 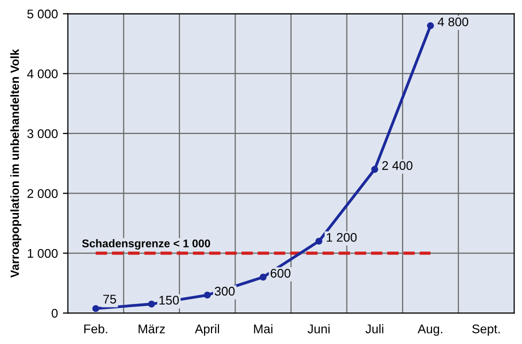 What do you see at coordinates (341, 237) in the screenshot?
I see `data-label: 1 200` at bounding box center [341, 237].